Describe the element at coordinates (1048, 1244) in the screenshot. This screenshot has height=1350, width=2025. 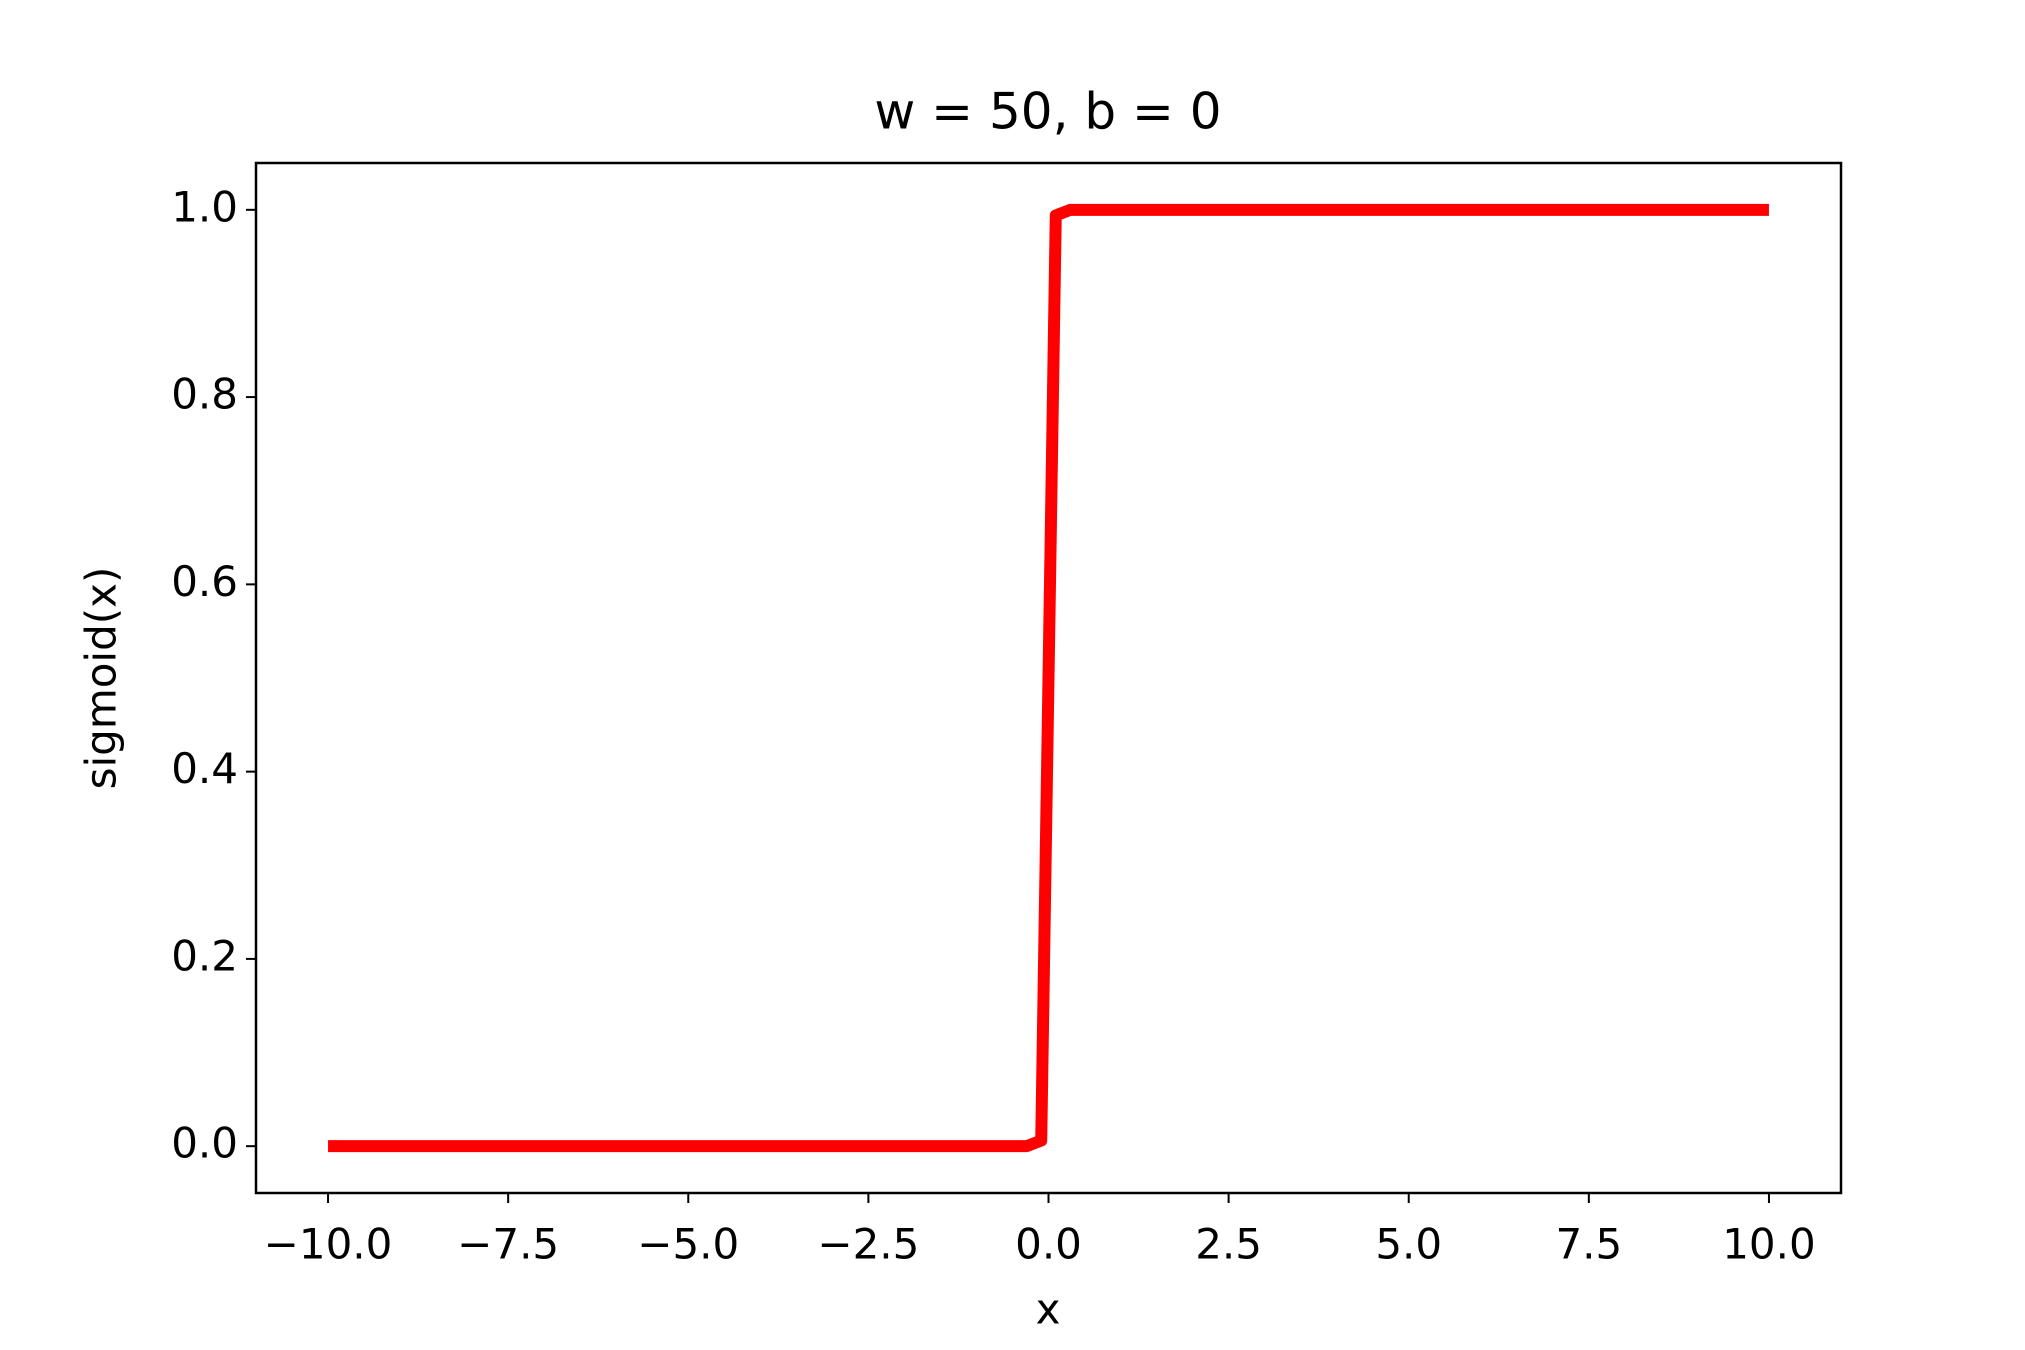
I see `x-tick-label: 0.0` at that location.